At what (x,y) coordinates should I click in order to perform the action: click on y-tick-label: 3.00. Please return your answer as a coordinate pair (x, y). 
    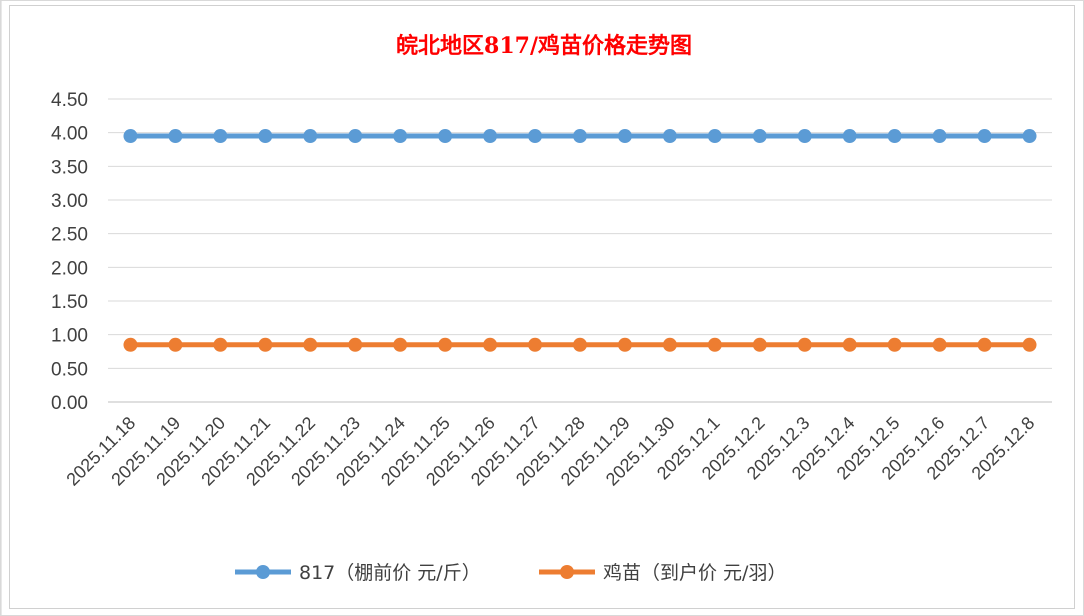
    Looking at the image, I should click on (69, 201).